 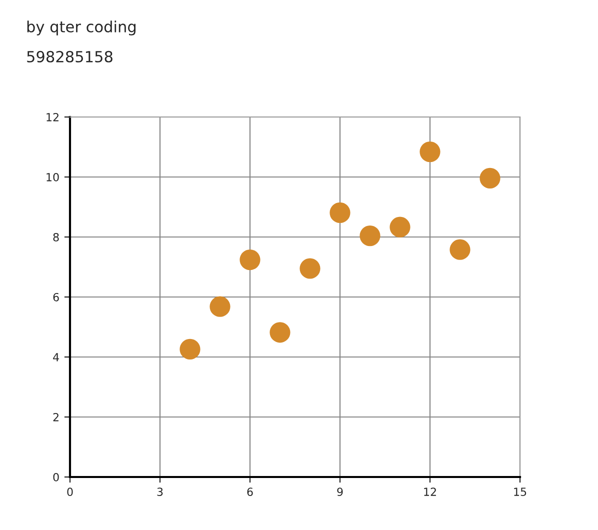 What do you see at coordinates (340, 492) in the screenshot?
I see `x-tick-label: 9` at bounding box center [340, 492].